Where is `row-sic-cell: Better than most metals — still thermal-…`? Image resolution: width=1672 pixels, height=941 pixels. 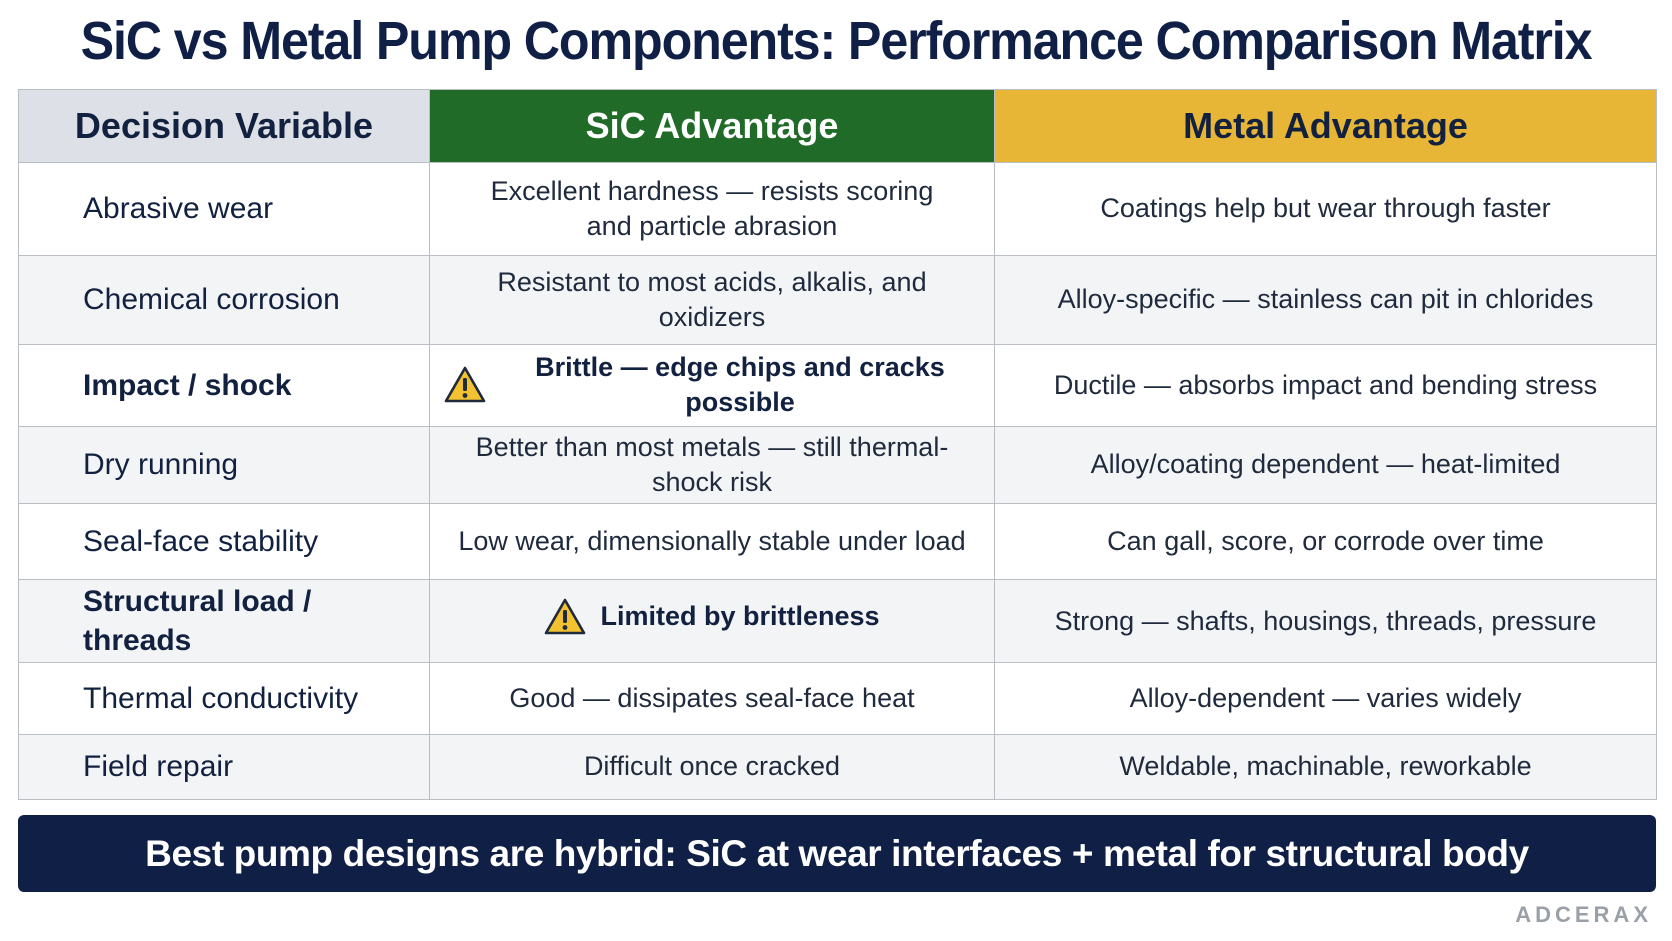 row-sic-cell: Better than most metals — still thermal-… is located at coordinates (712, 464).